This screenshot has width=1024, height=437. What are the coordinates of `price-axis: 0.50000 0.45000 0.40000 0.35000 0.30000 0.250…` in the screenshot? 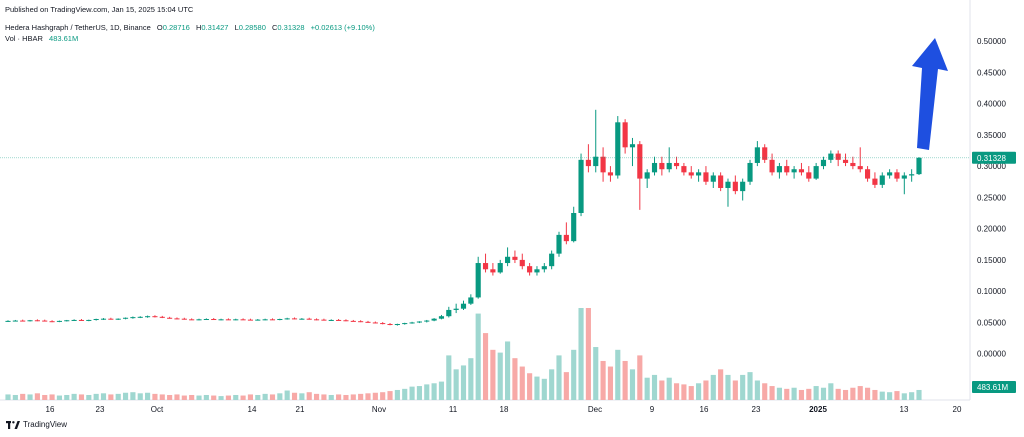 It's located at (994, 213).